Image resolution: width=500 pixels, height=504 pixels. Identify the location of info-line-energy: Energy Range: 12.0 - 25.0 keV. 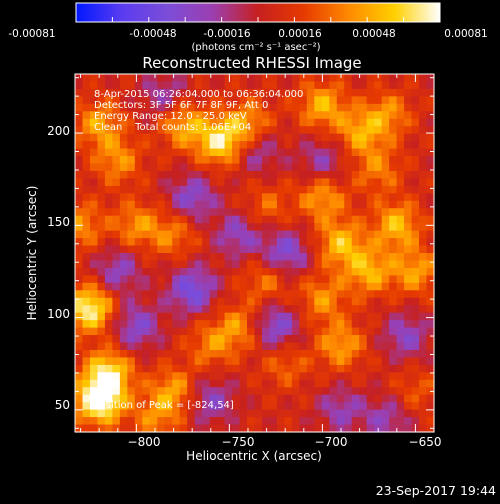
(170, 116).